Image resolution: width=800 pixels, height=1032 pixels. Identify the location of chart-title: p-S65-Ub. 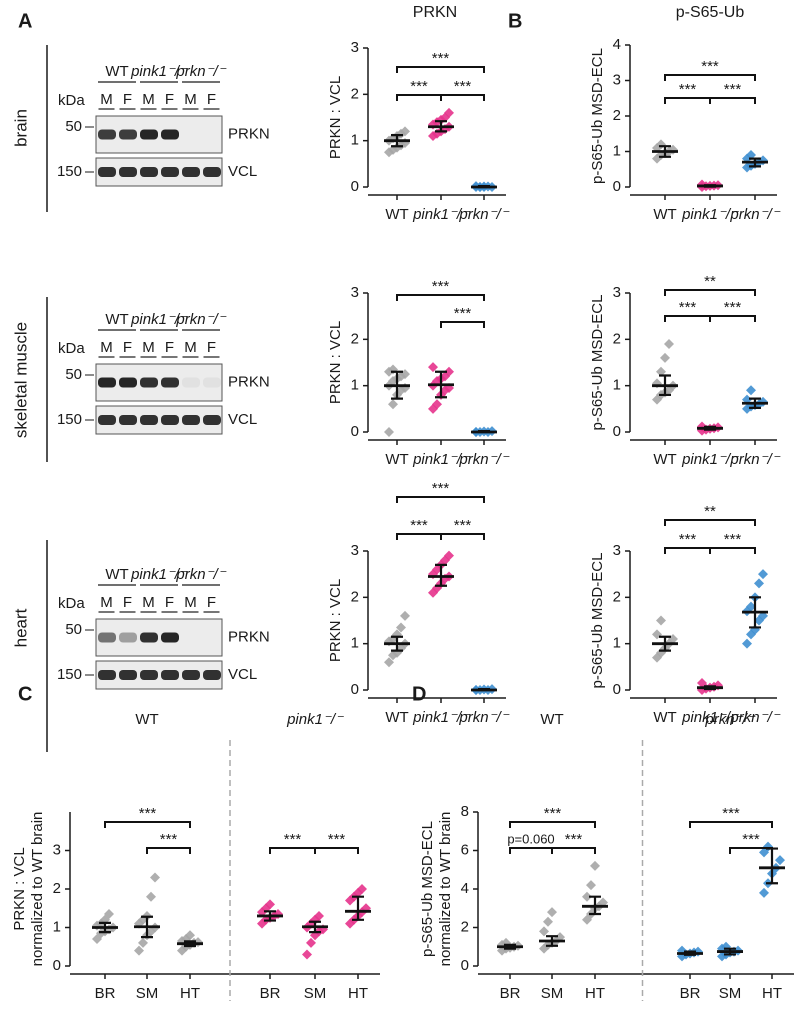
(710, 12).